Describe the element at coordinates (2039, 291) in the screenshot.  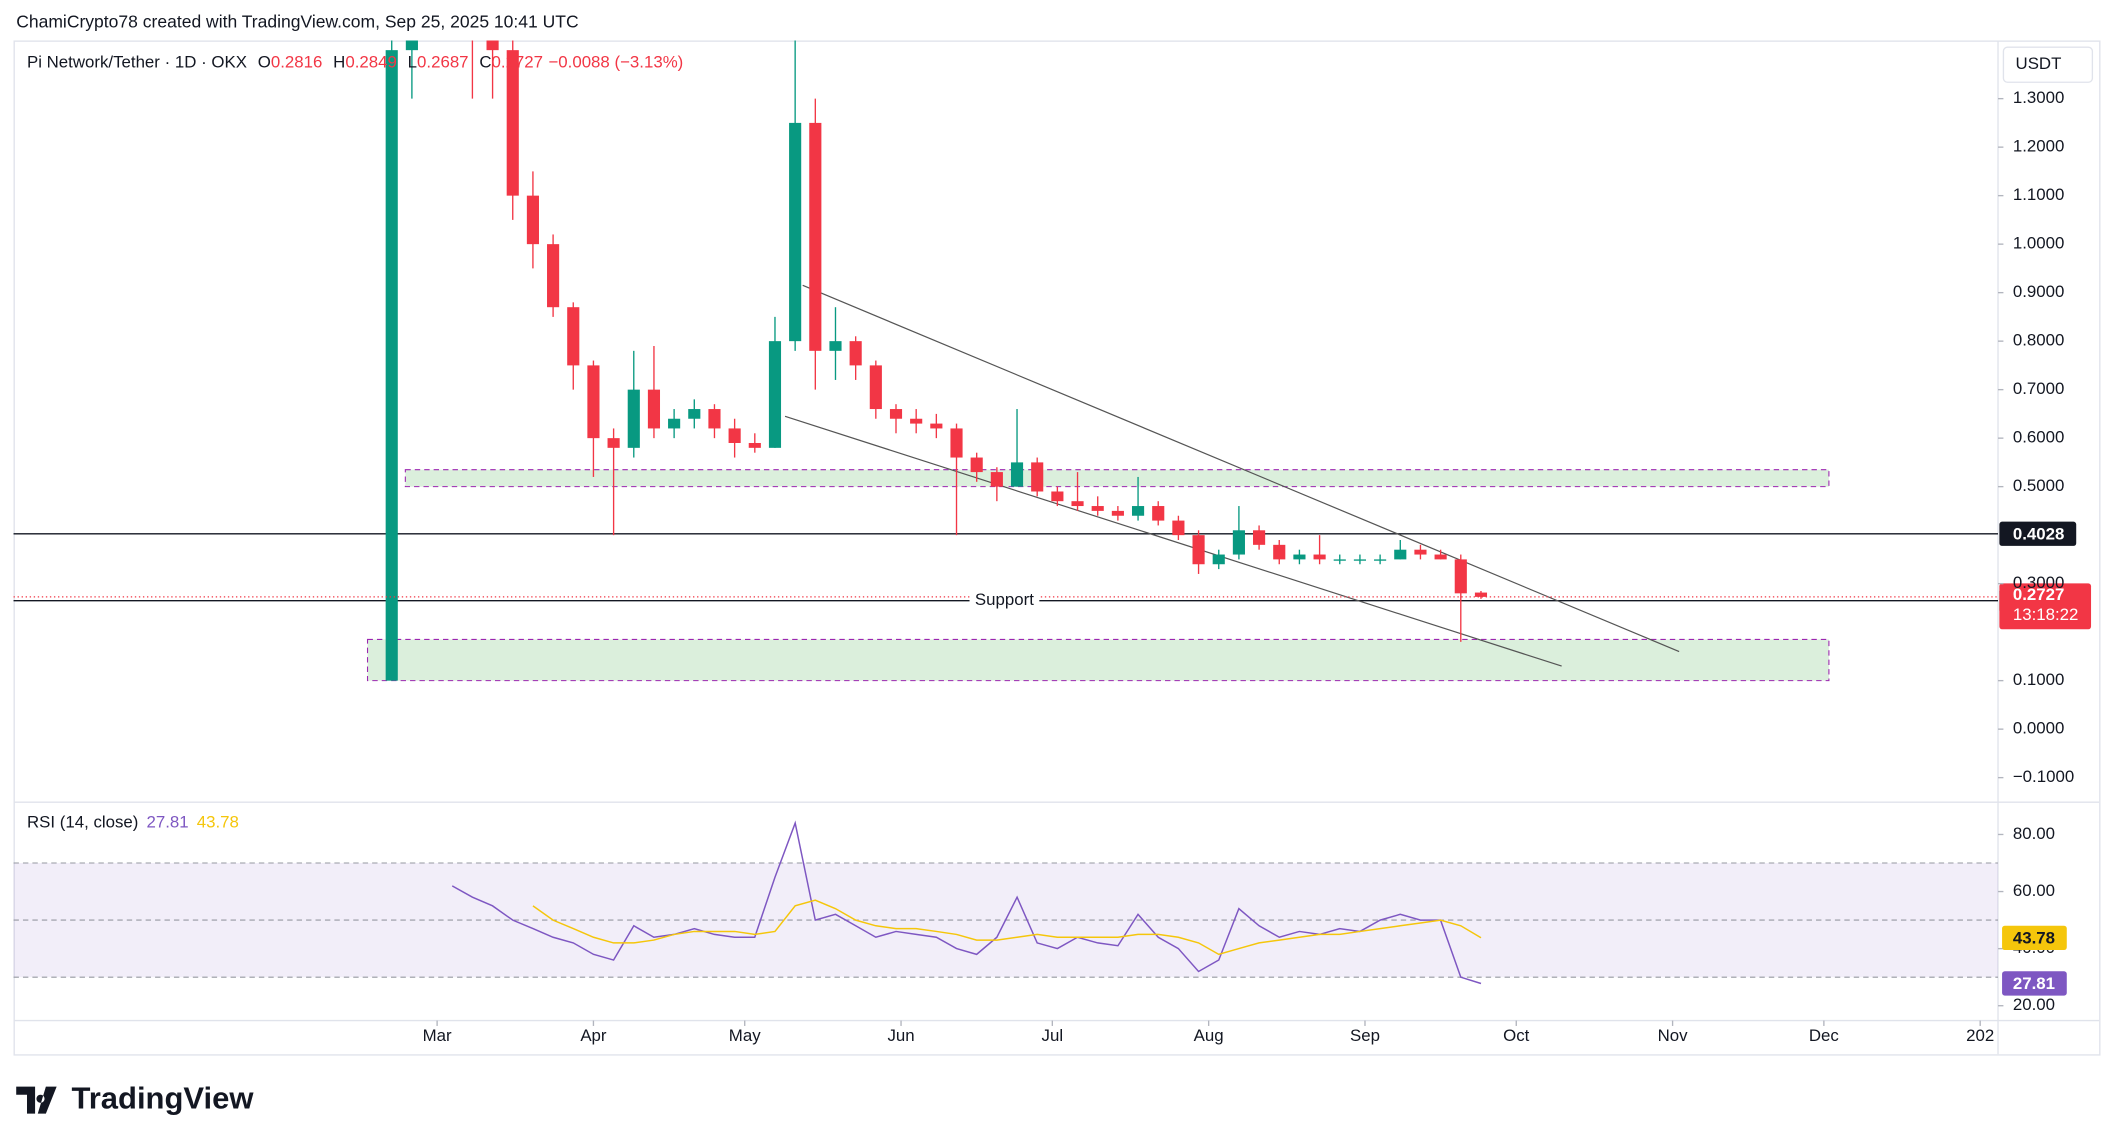
I see `y-tick-label: 0.9000` at that location.